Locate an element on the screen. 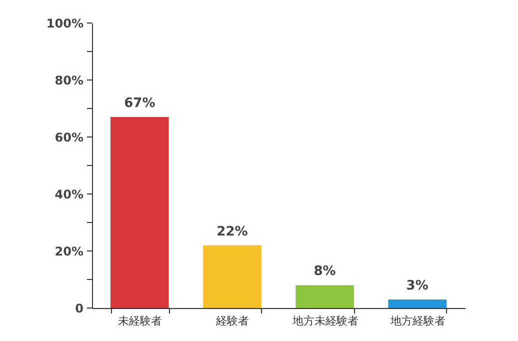 The image size is (518, 341). x-tick-label: 経験者 is located at coordinates (232, 321).